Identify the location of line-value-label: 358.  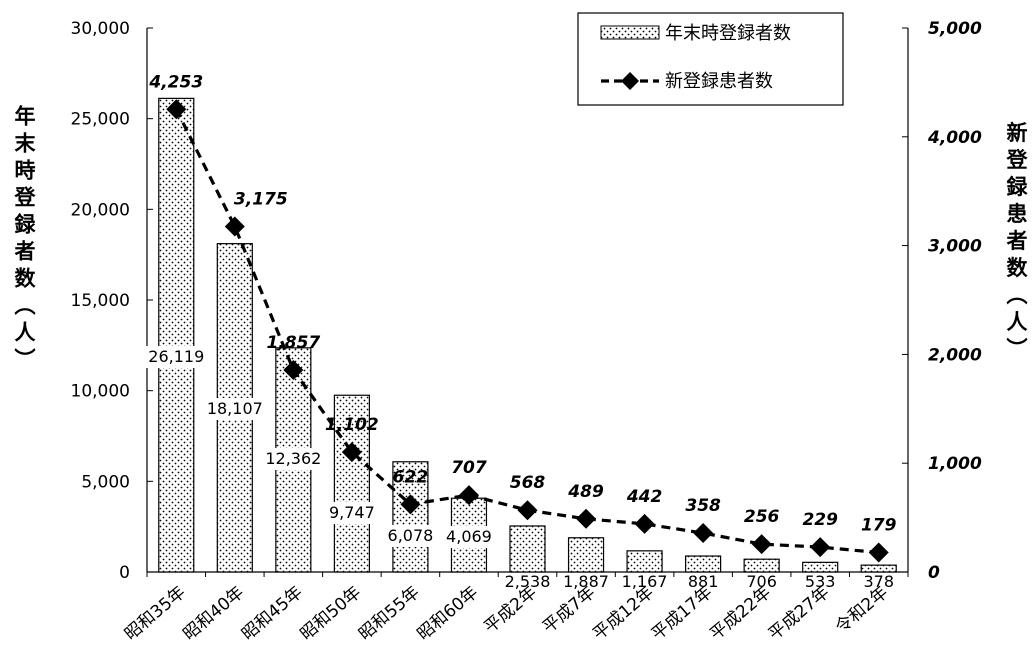
(703, 506).